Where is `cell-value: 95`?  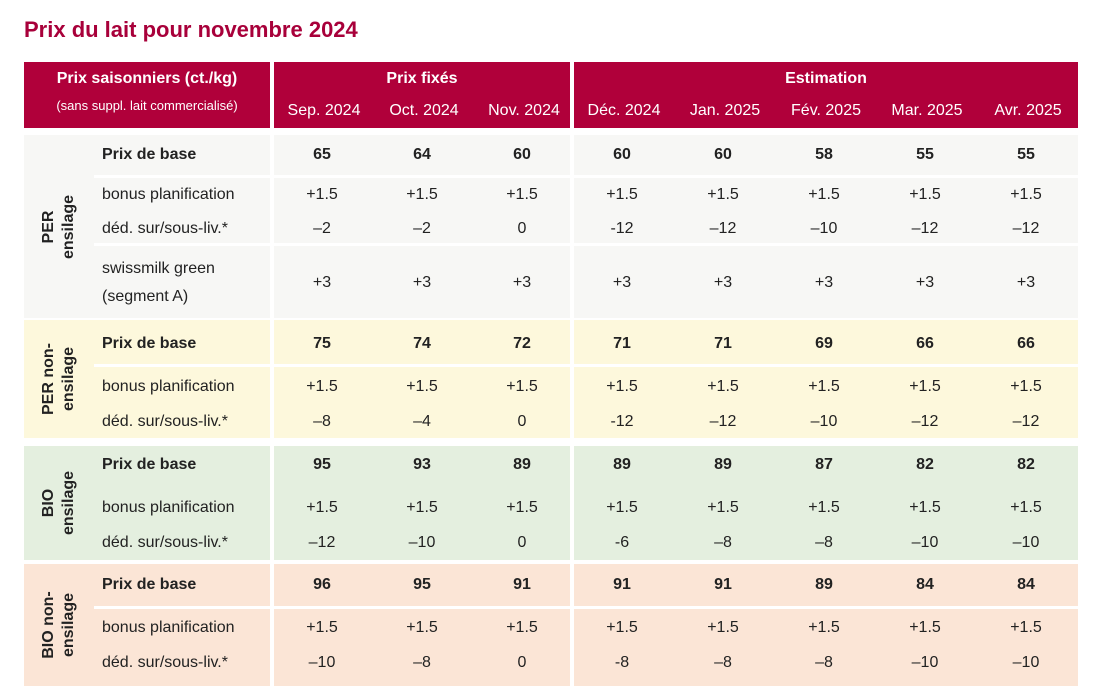 cell-value: 95 is located at coordinates (422, 584).